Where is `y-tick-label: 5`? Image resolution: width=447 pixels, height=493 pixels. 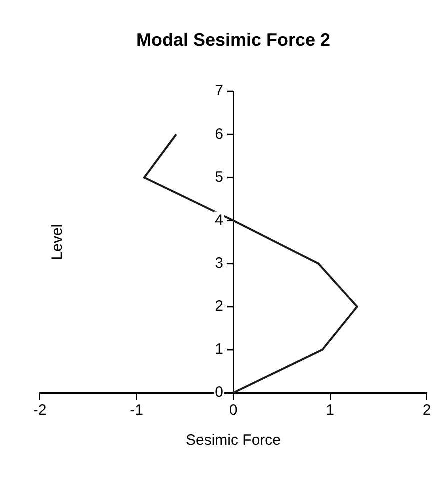 y-tick-label: 5 is located at coordinates (219, 177).